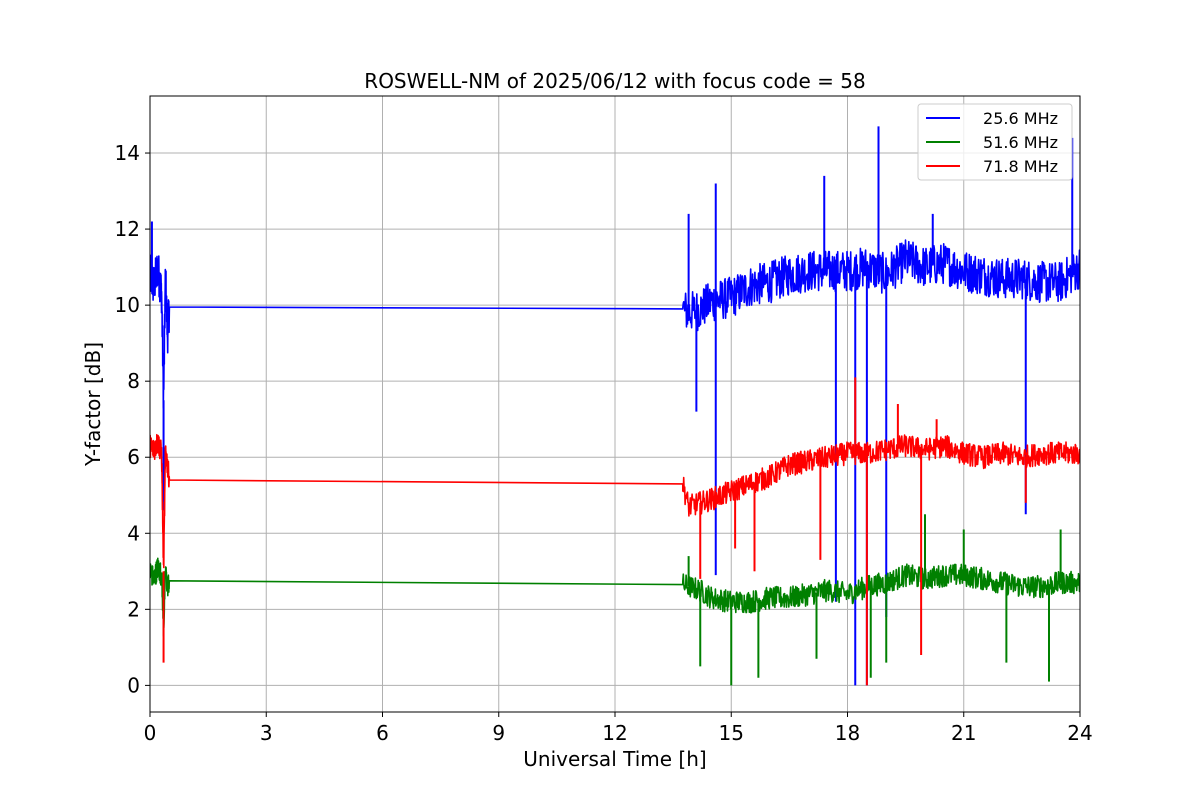  I want to click on legend-label: 25.6 MHz, so click(1020, 118).